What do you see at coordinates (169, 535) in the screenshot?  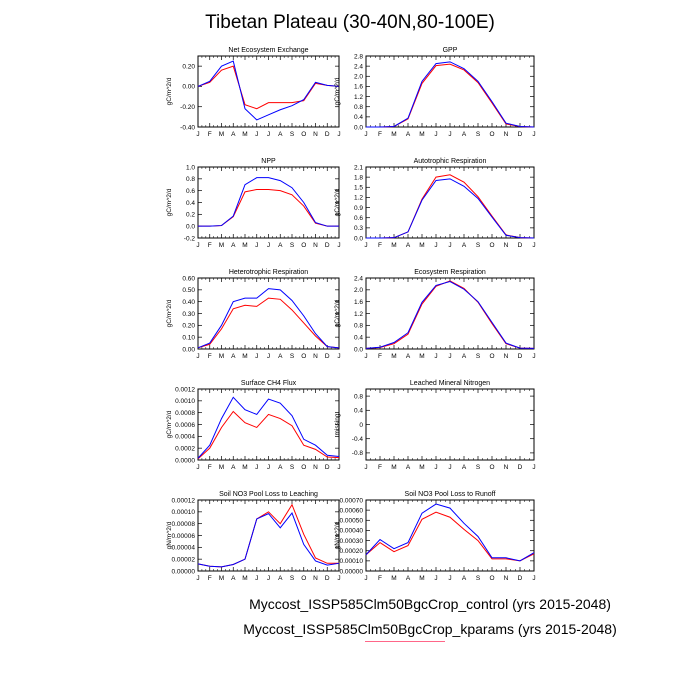 I see `y-axis-label: gN/m^2/d` at bounding box center [169, 535].